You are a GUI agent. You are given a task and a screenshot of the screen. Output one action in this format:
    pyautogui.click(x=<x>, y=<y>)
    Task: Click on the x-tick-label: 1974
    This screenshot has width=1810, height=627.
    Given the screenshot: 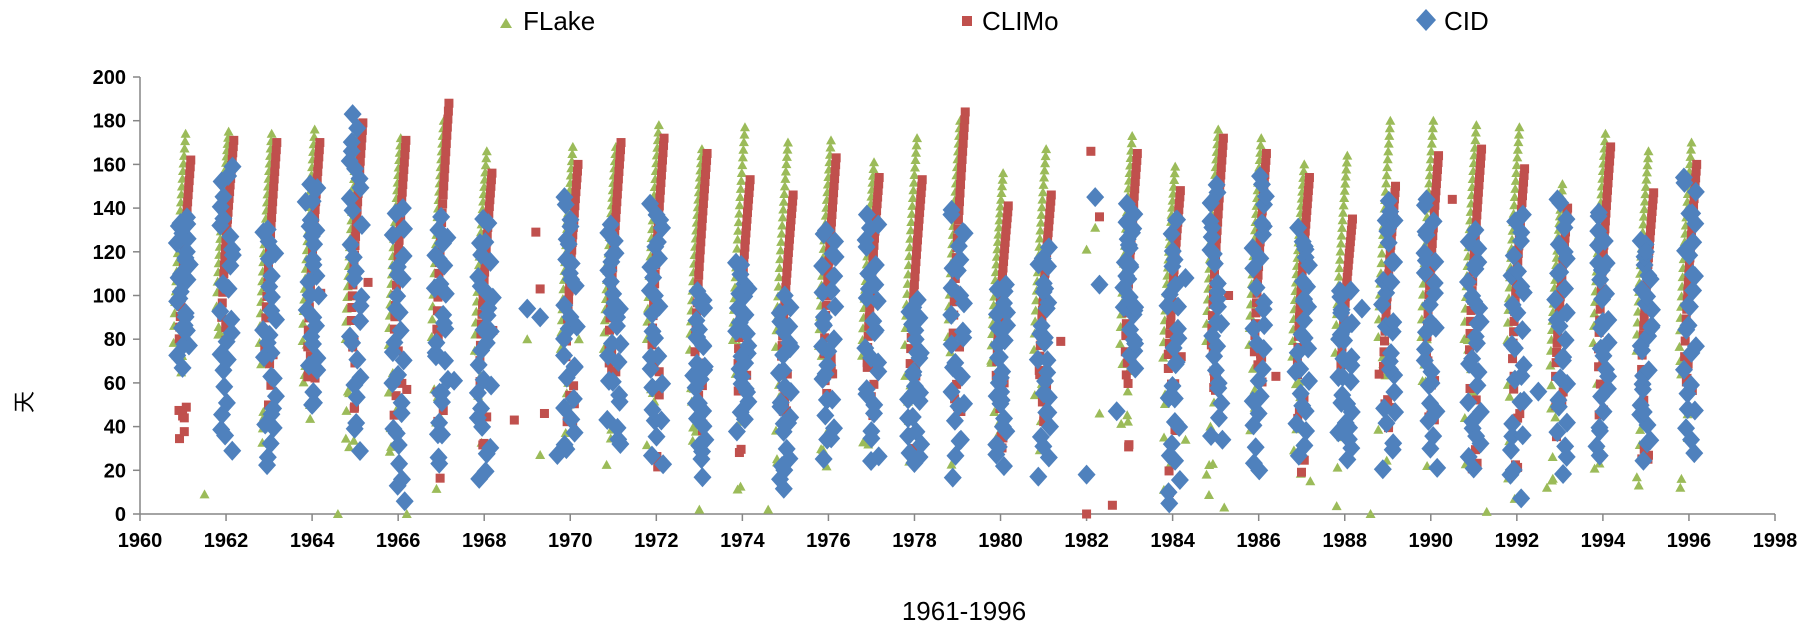 What is the action you would take?
    pyautogui.click(x=742, y=541)
    